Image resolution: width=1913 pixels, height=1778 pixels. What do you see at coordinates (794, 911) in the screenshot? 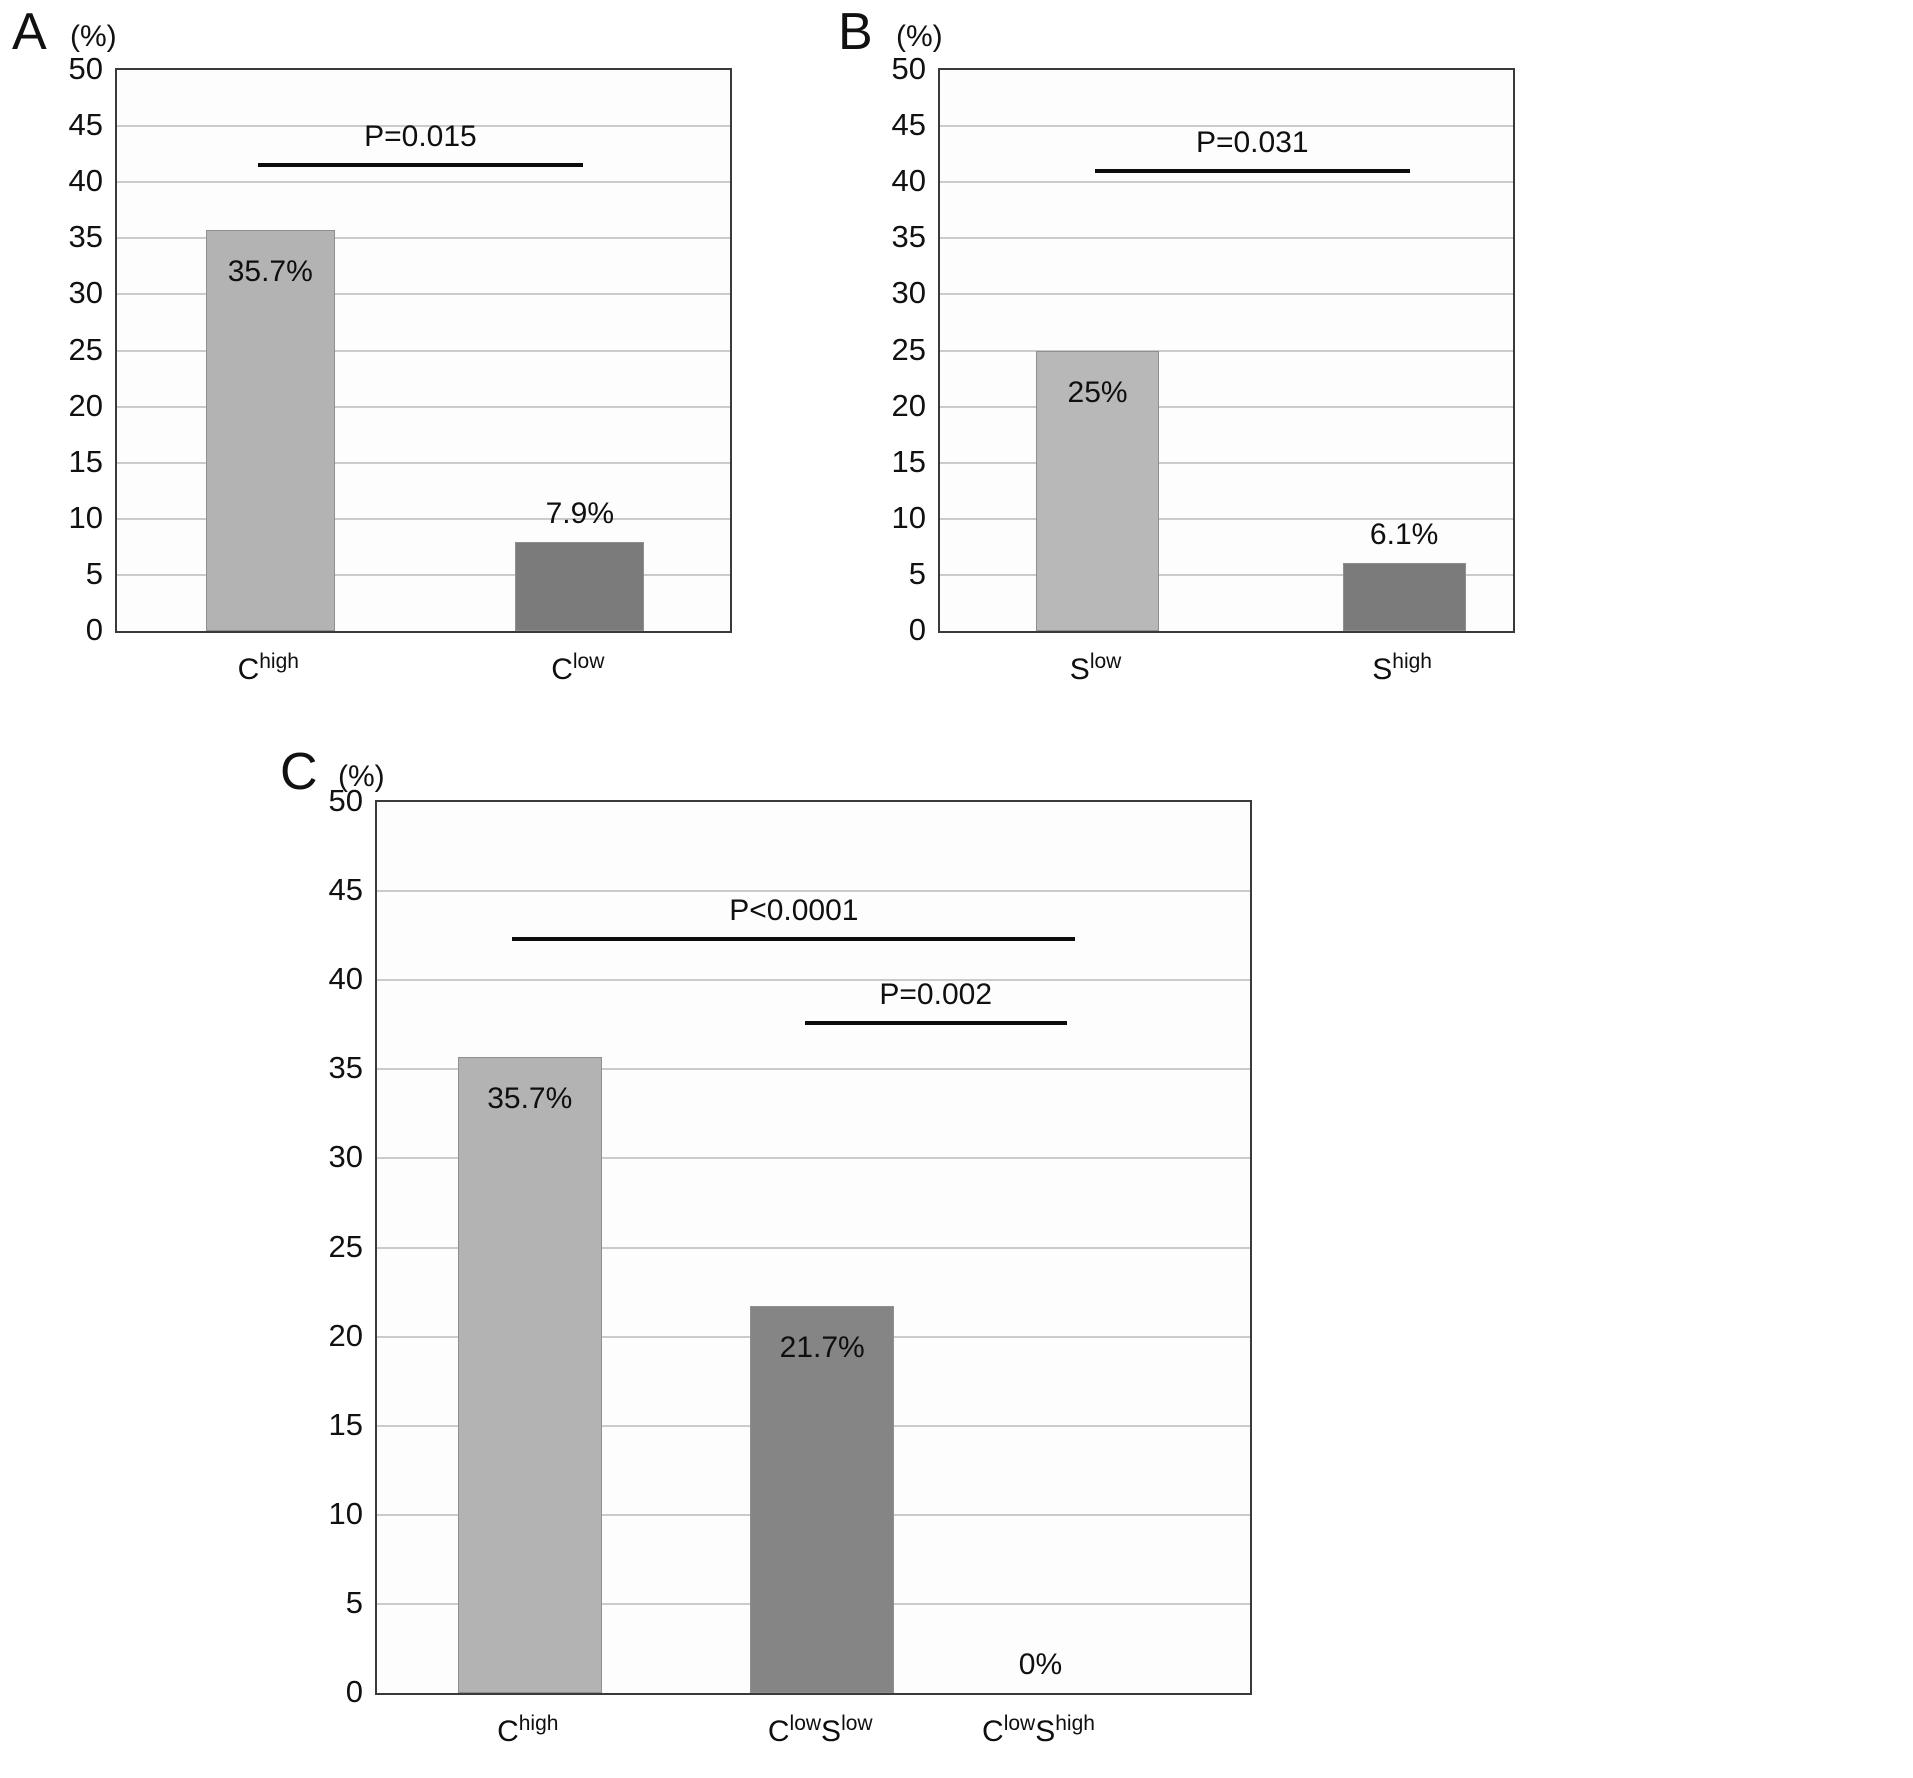
I see `significance-p-value-0: P<0.0001` at bounding box center [794, 911].